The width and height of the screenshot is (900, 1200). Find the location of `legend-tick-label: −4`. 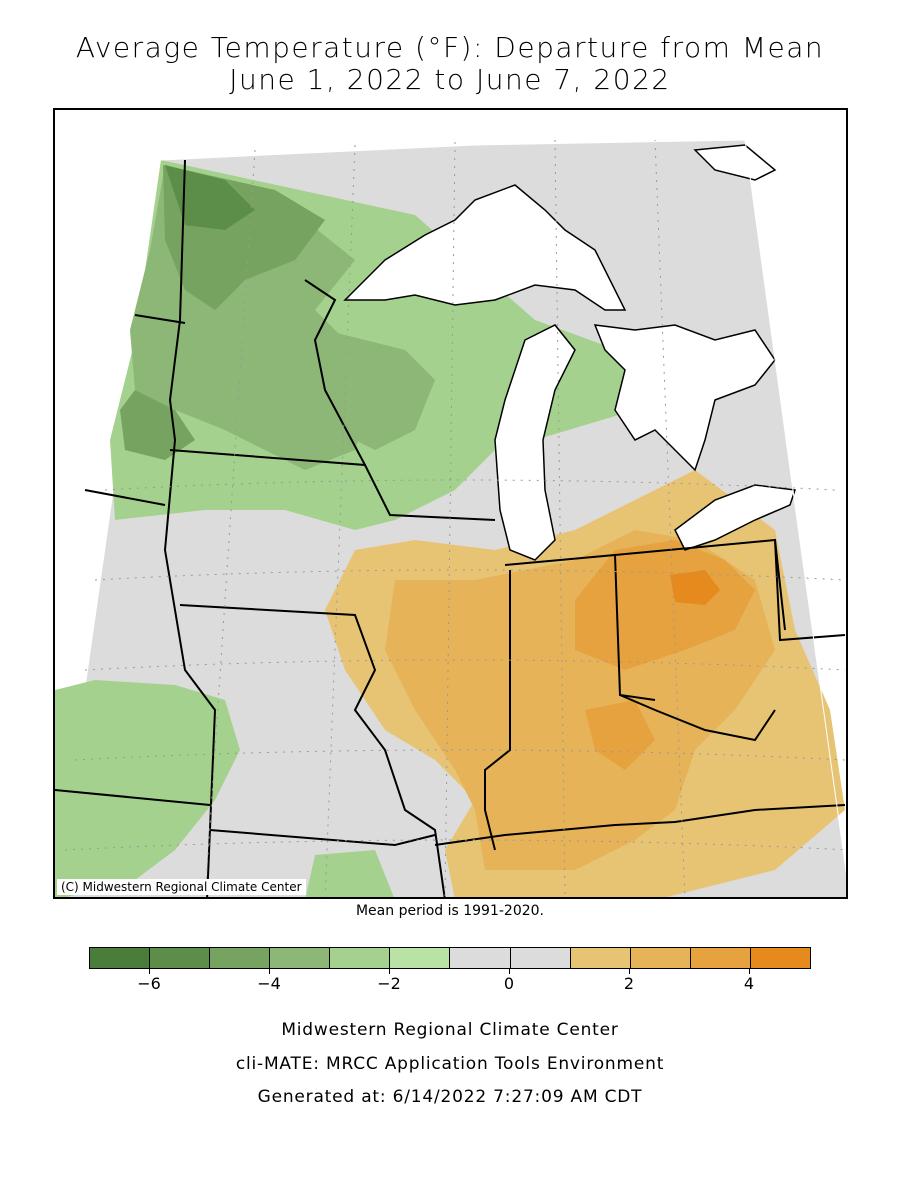

legend-tick-label: −4 is located at coordinates (269, 983).